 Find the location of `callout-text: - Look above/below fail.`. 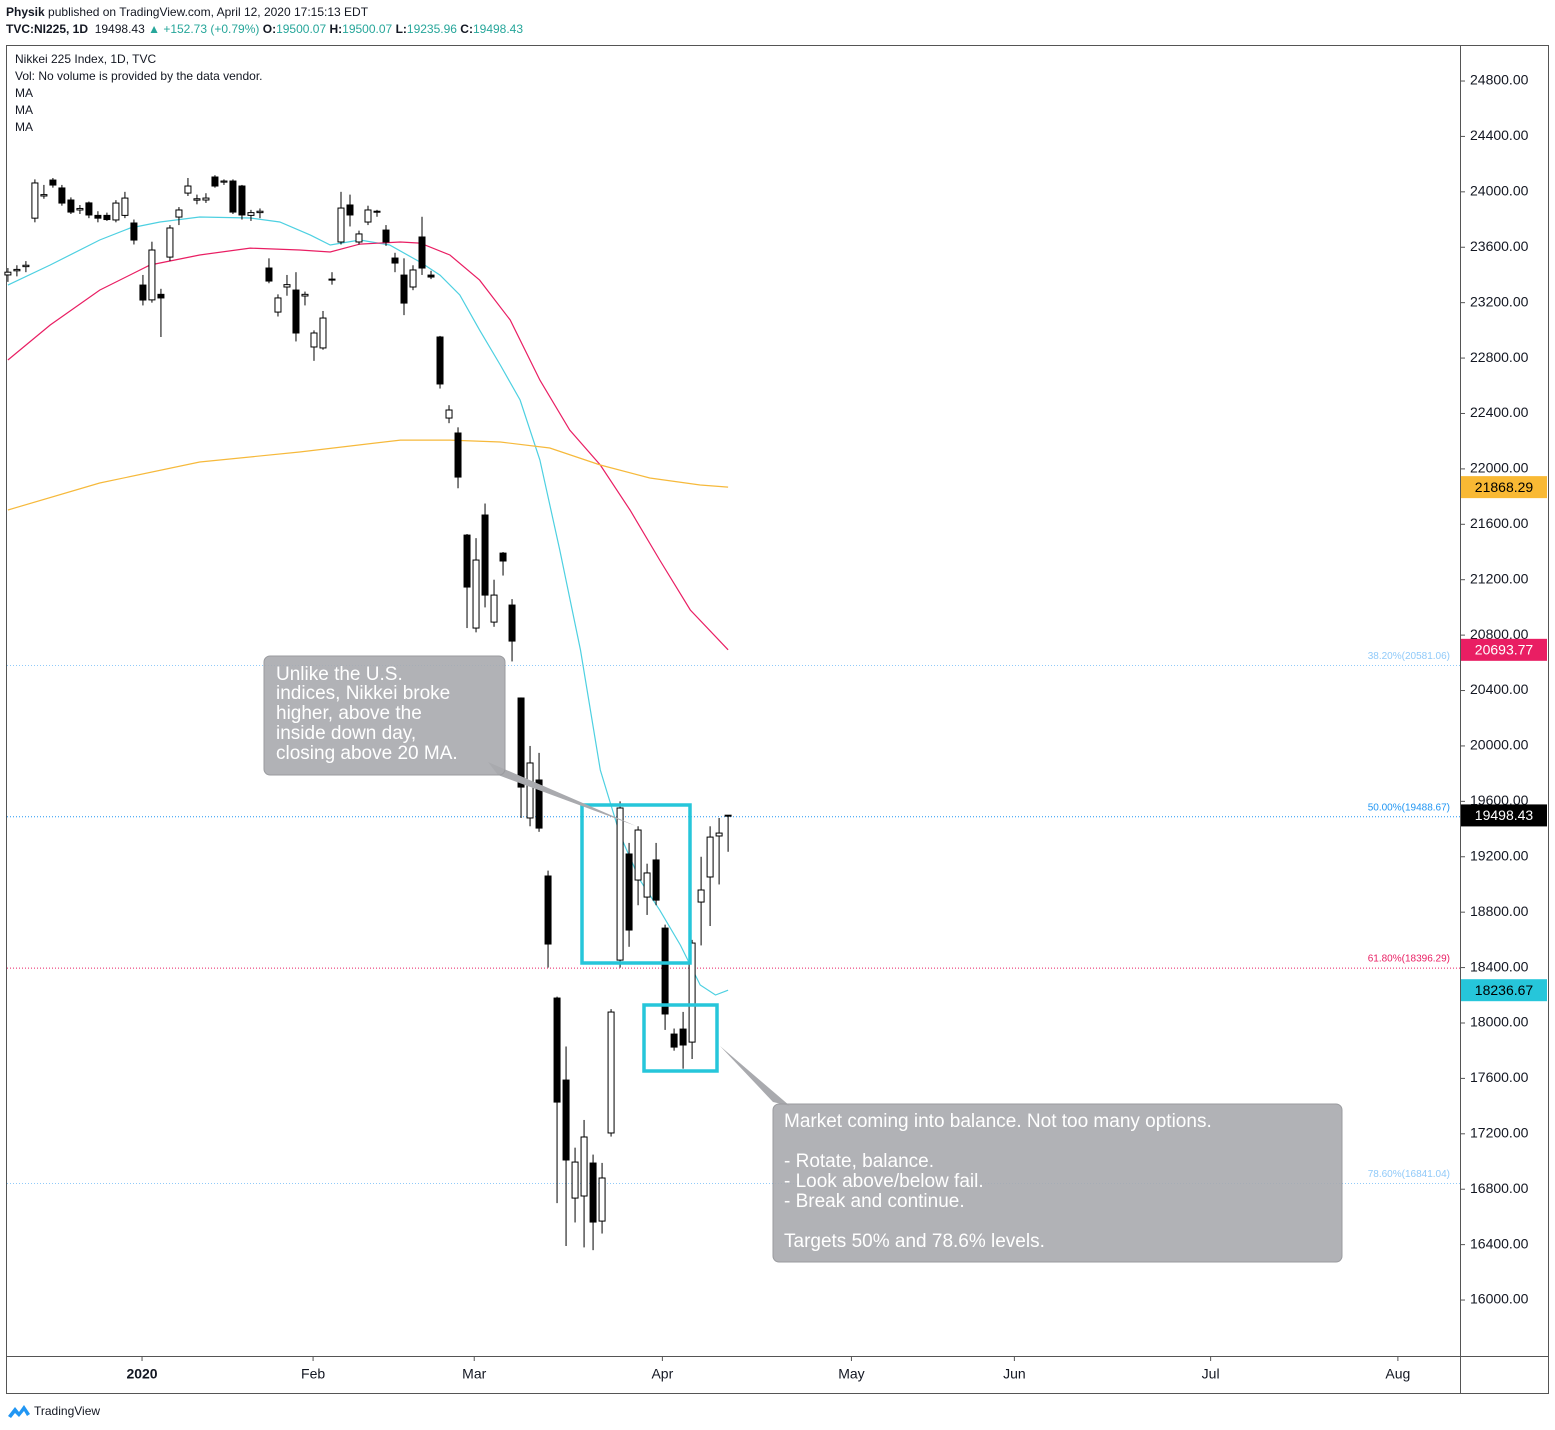

callout-text: - Look above/below fail. is located at coordinates (884, 1181).